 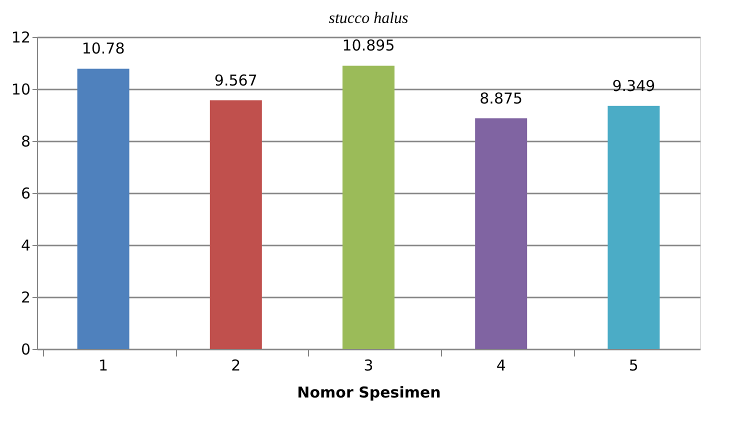 What do you see at coordinates (369, 365) in the screenshot?
I see `x-tick-label: 3` at bounding box center [369, 365].